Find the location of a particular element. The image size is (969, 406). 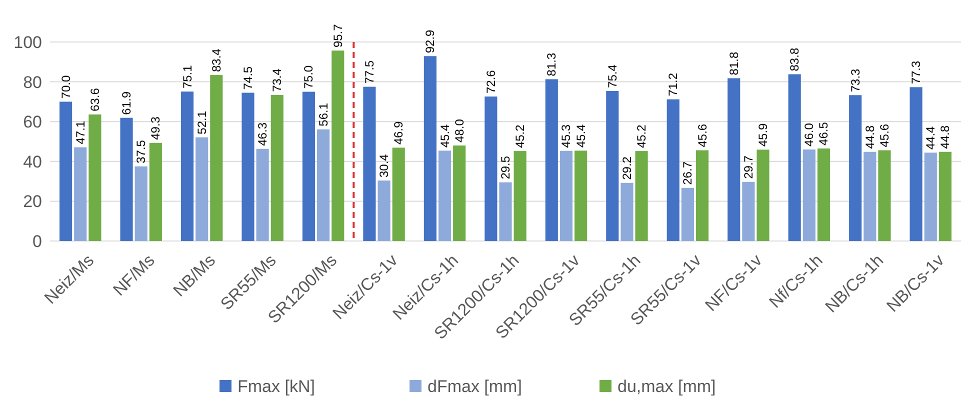

y-tick-label: 60 is located at coordinates (32, 122).